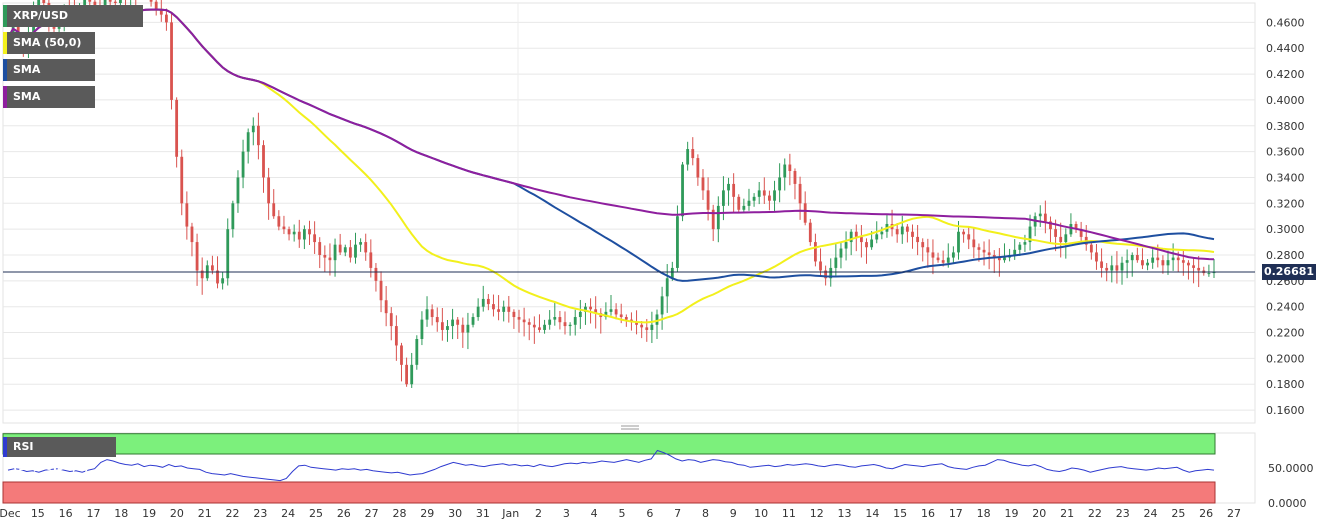 Image resolution: width=1331 pixels, height=530 pixels. I want to click on y-tick-label: 0.3000, so click(1285, 229).